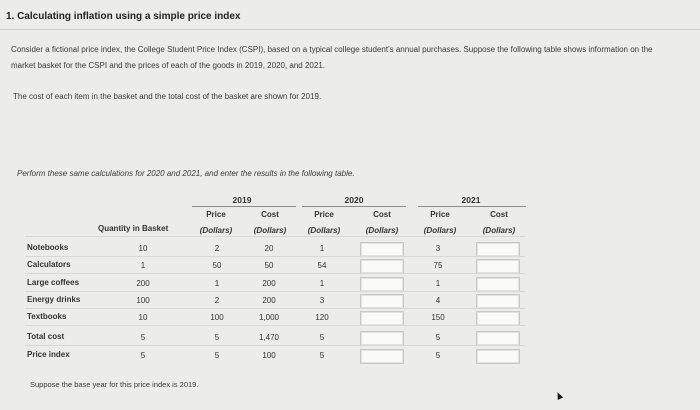 This screenshot has height=410, width=700. Describe the element at coordinates (46, 336) in the screenshot. I see `row-label: Total cost` at that location.